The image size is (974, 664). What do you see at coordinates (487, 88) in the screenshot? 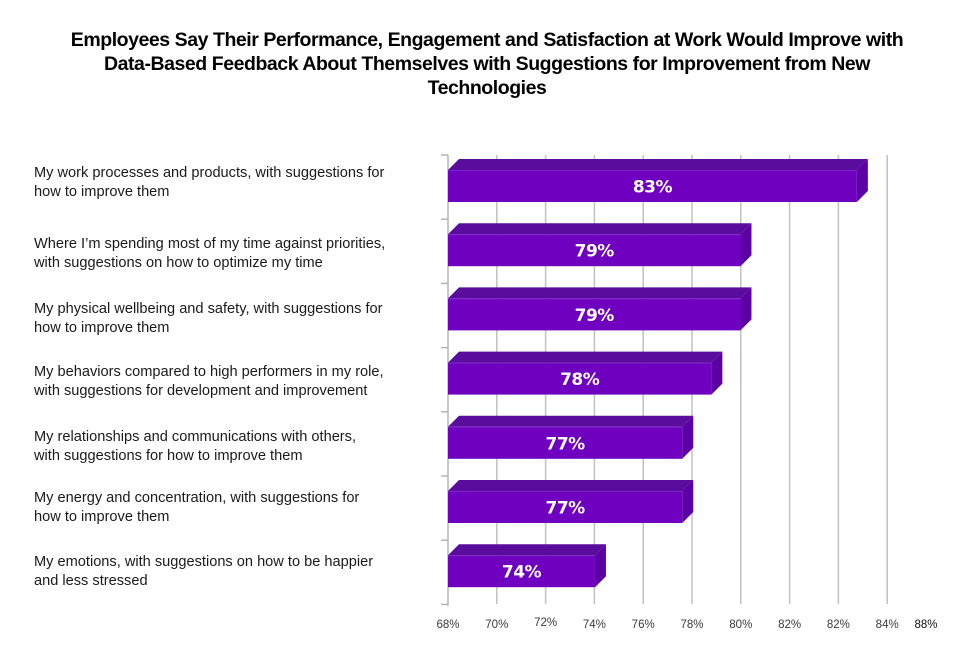
I see `chart-title-line: Technologies` at bounding box center [487, 88].